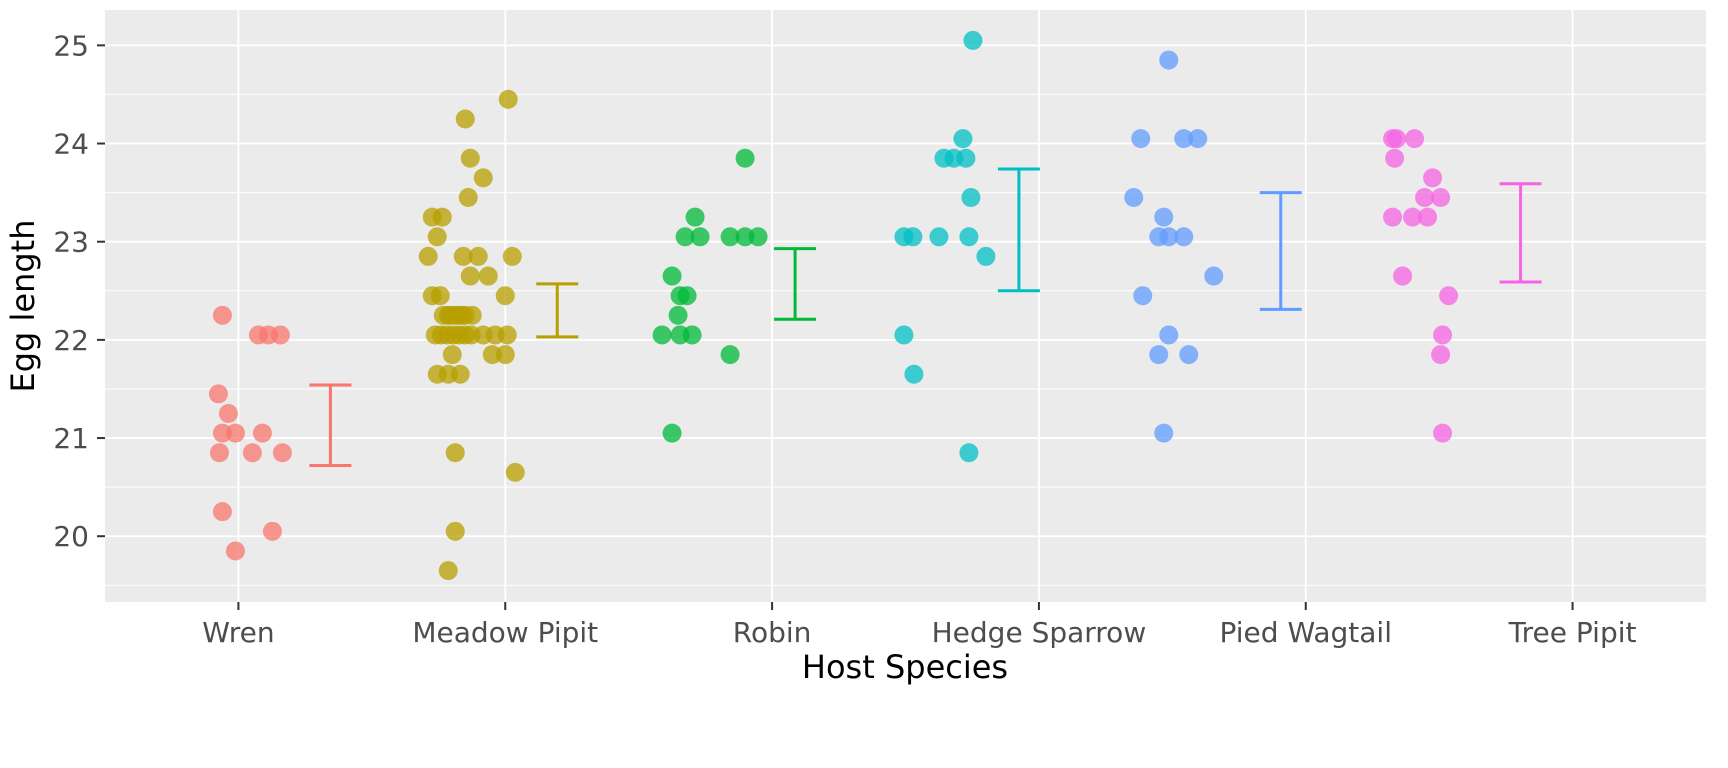 This screenshot has height=768, width=1728. I want to click on y-axis-title: Egg length, so click(23, 305).